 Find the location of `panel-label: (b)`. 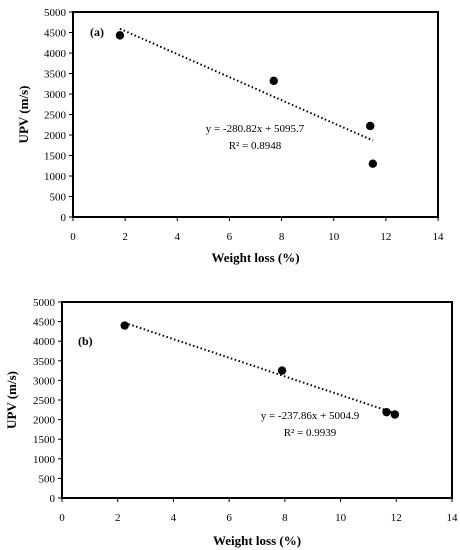

panel-label: (b) is located at coordinates (85, 341).